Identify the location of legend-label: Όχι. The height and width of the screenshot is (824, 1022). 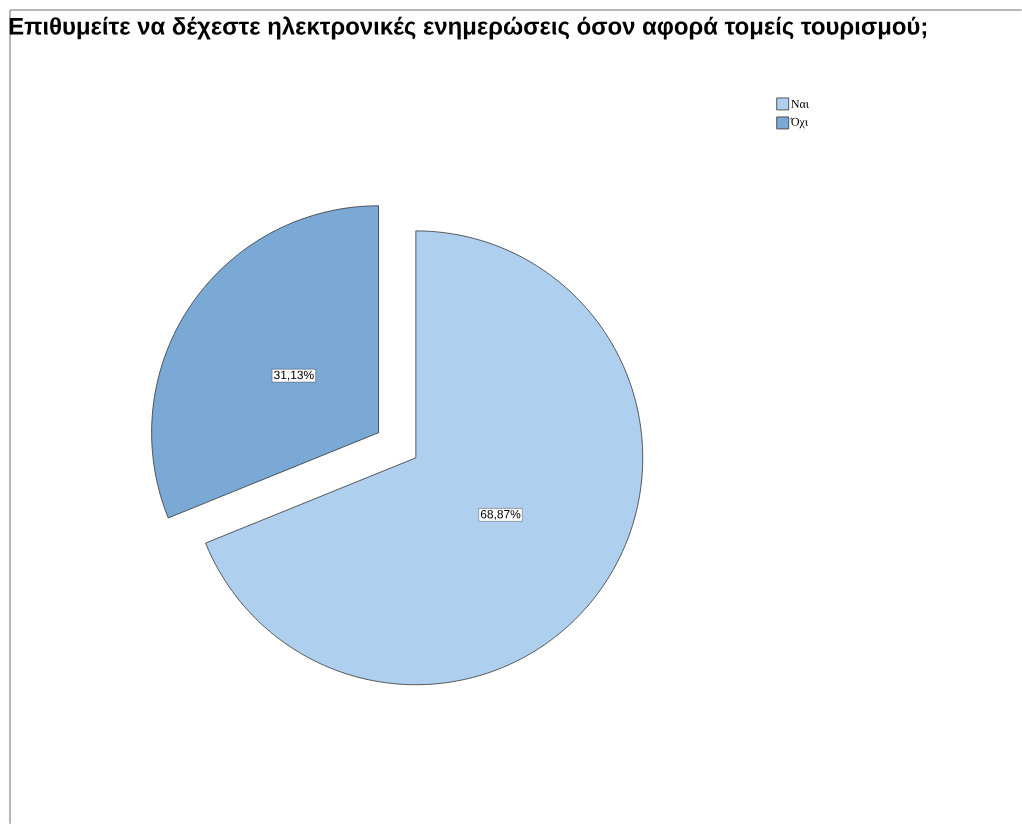
(799, 123).